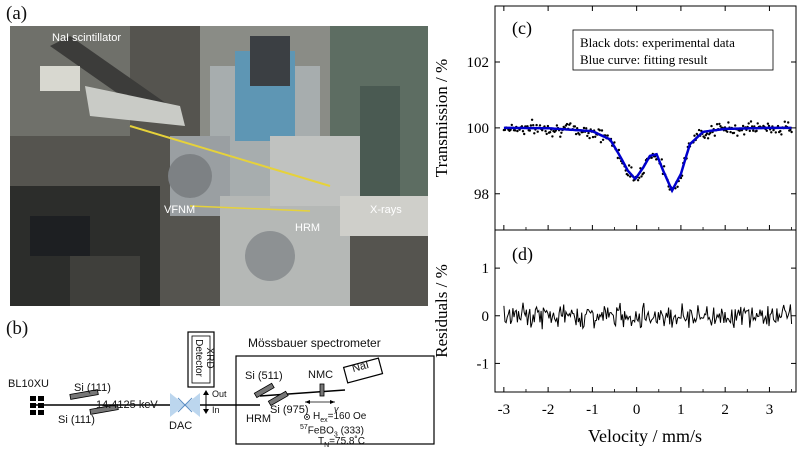 The width and height of the screenshot is (800, 453). I want to click on panel-d-frame, so click(645, 311).